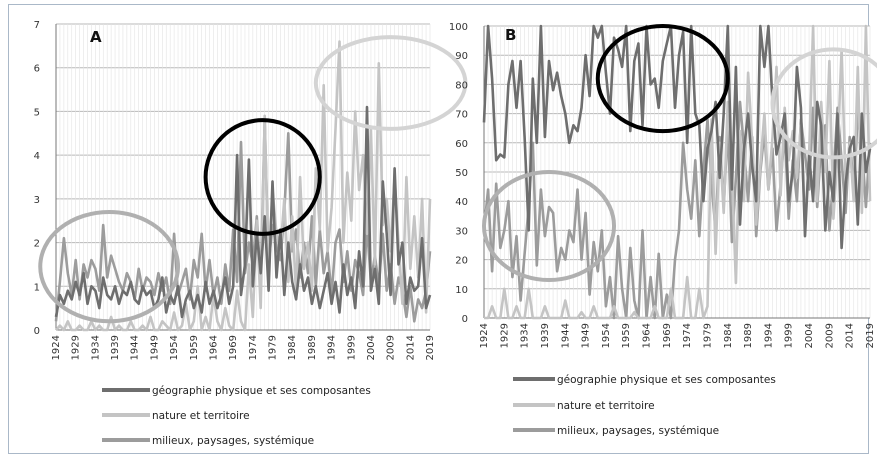 The width and height of the screenshot is (877, 459). What do you see at coordinates (748, 335) in the screenshot?
I see `x-tick-label-b-1989: 1989` at bounding box center [748, 335].